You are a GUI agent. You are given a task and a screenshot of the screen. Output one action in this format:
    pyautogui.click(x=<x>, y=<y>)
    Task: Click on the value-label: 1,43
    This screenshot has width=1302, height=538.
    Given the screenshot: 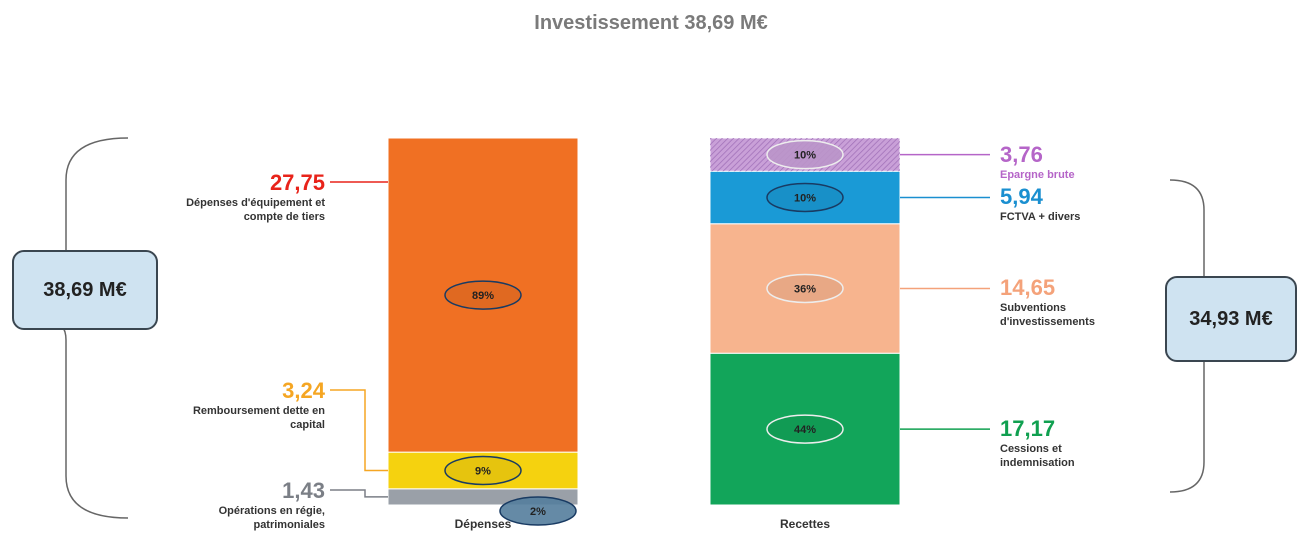 What is the action you would take?
    pyautogui.click(x=303, y=490)
    